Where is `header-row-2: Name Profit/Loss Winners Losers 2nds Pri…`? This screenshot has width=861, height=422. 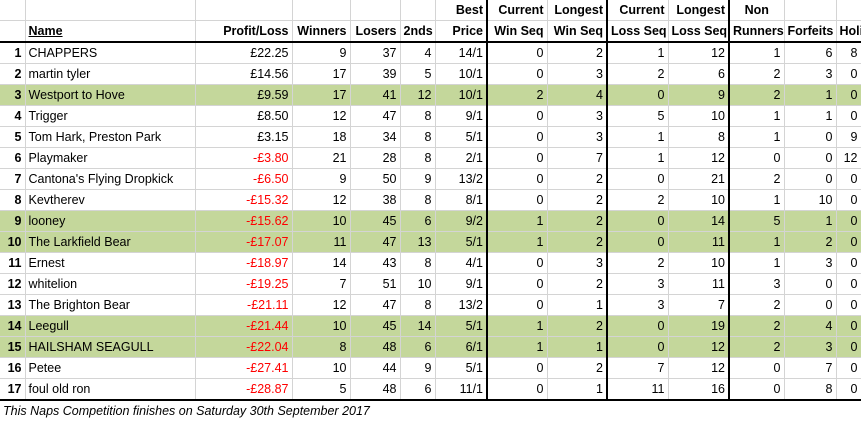 header-row-2: Name Profit/Loss Winners Losers 2nds Pri… is located at coordinates (430, 31).